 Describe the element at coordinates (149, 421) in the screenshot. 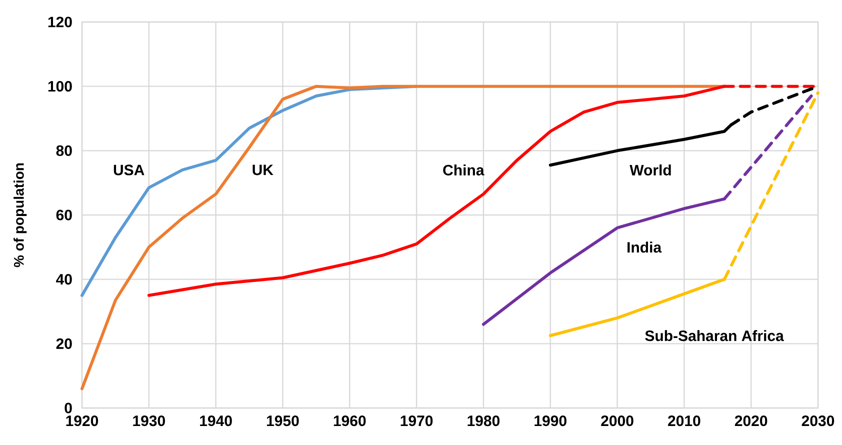

I see `x-tick-label: 1930` at that location.